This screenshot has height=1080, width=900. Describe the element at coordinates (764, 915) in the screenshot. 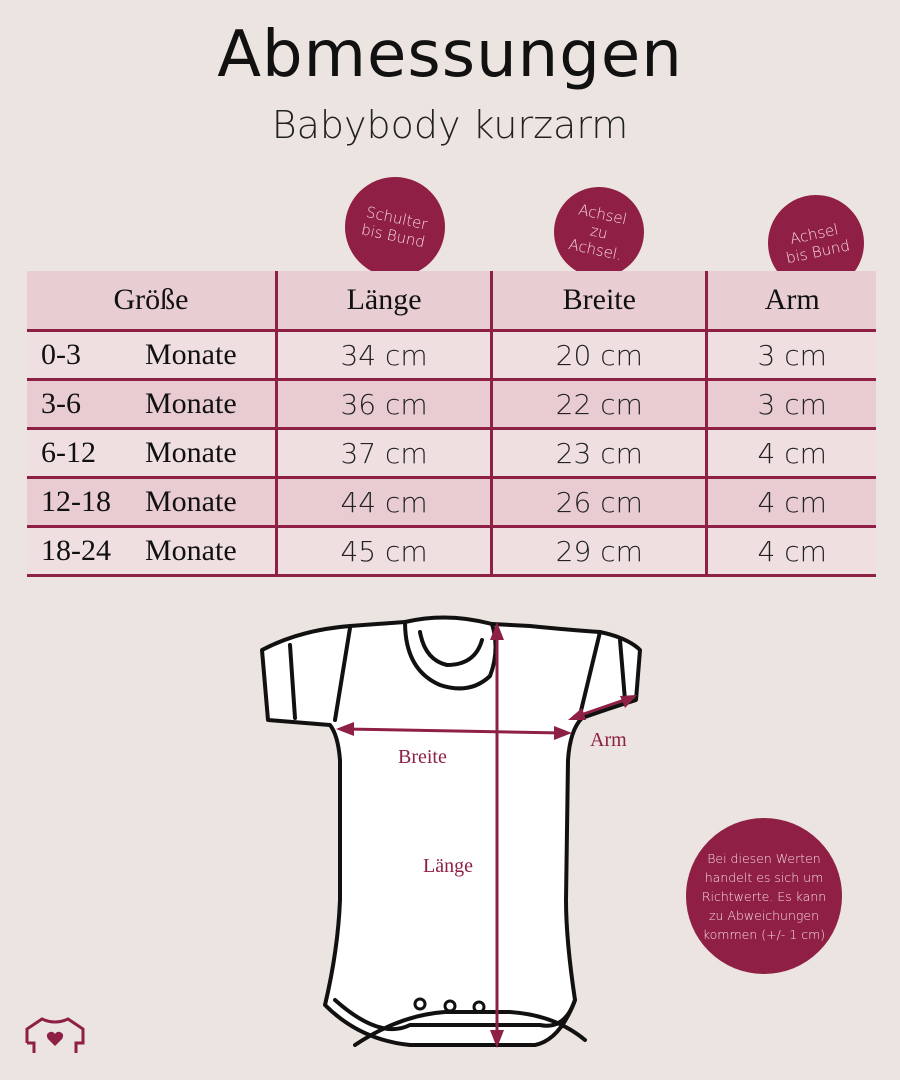

I see `note-line: zu Abweichungen` at that location.